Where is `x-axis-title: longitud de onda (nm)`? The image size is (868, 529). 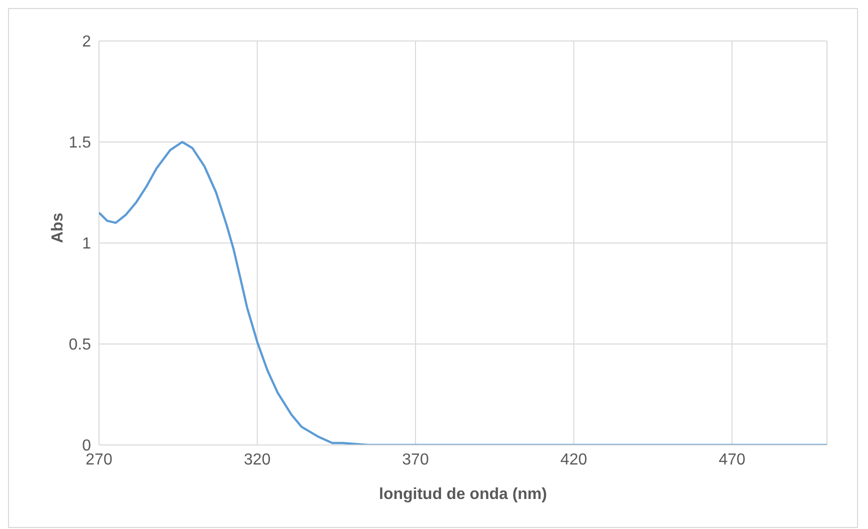 x-axis-title: longitud de onda (nm) is located at coordinates (463, 494).